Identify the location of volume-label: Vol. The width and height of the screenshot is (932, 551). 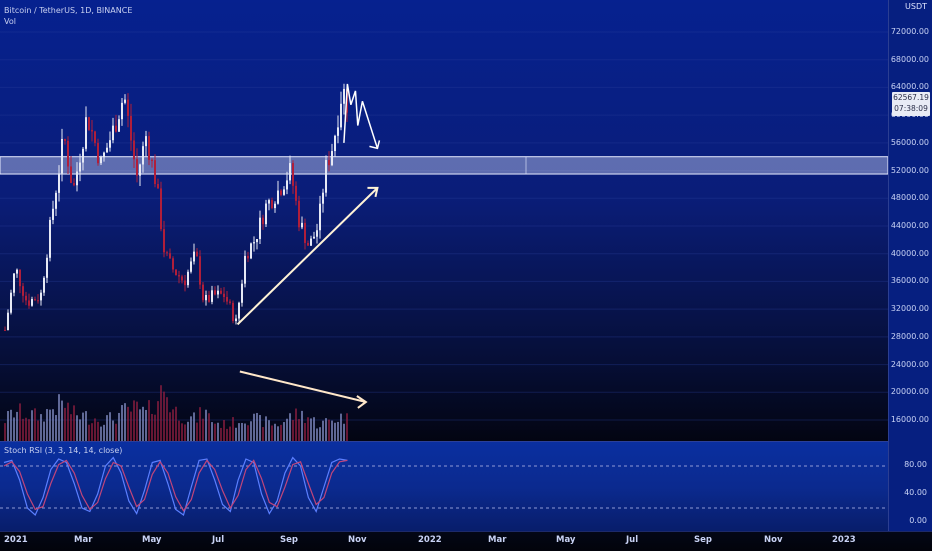
(10, 21).